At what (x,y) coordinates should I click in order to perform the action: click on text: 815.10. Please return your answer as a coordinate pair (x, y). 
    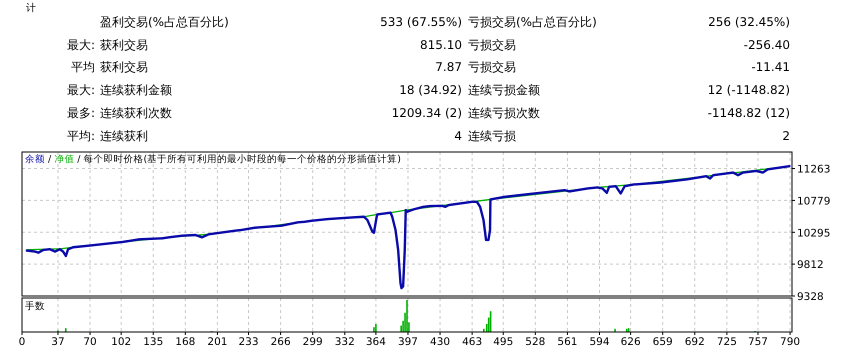
    Looking at the image, I should click on (441, 45).